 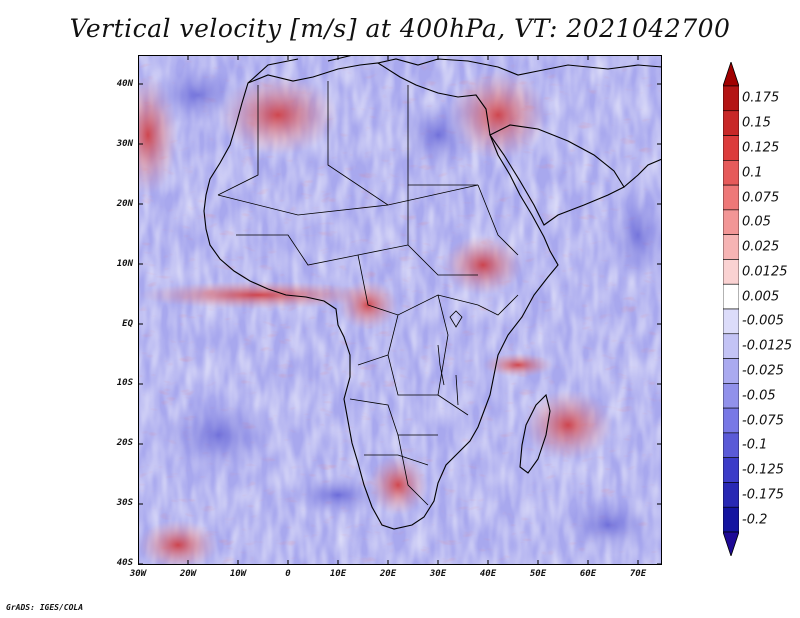 What do you see at coordinates (127, 324) in the screenshot?
I see `lat-label-eq: EQ` at bounding box center [127, 324].